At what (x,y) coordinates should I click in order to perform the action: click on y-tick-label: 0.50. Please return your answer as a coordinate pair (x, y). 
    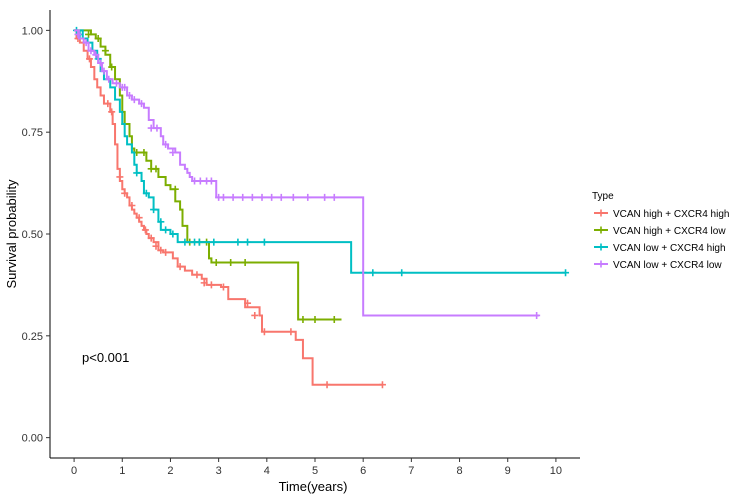
    Looking at the image, I should click on (32, 235).